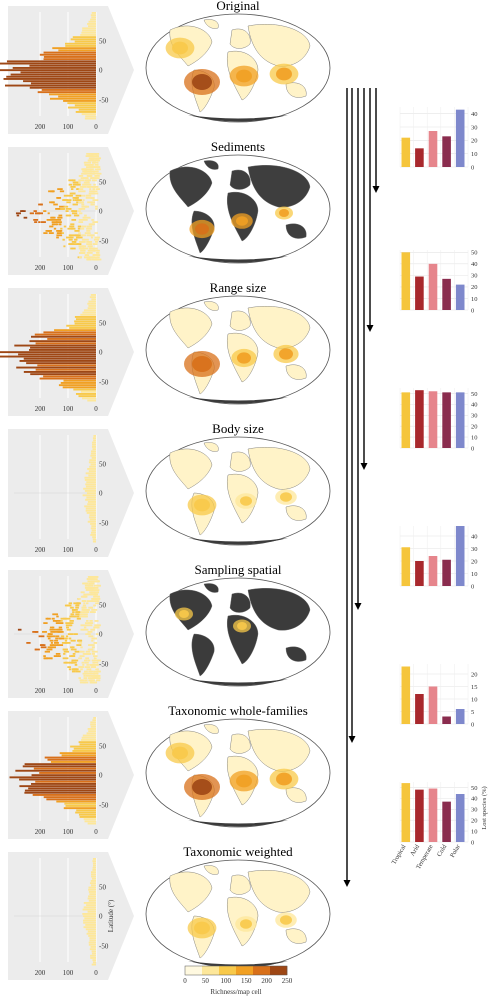 The height and width of the screenshot is (1005, 491). Describe the element at coordinates (238, 710) in the screenshot. I see `panel-title: Taxonomic whole-families` at that location.